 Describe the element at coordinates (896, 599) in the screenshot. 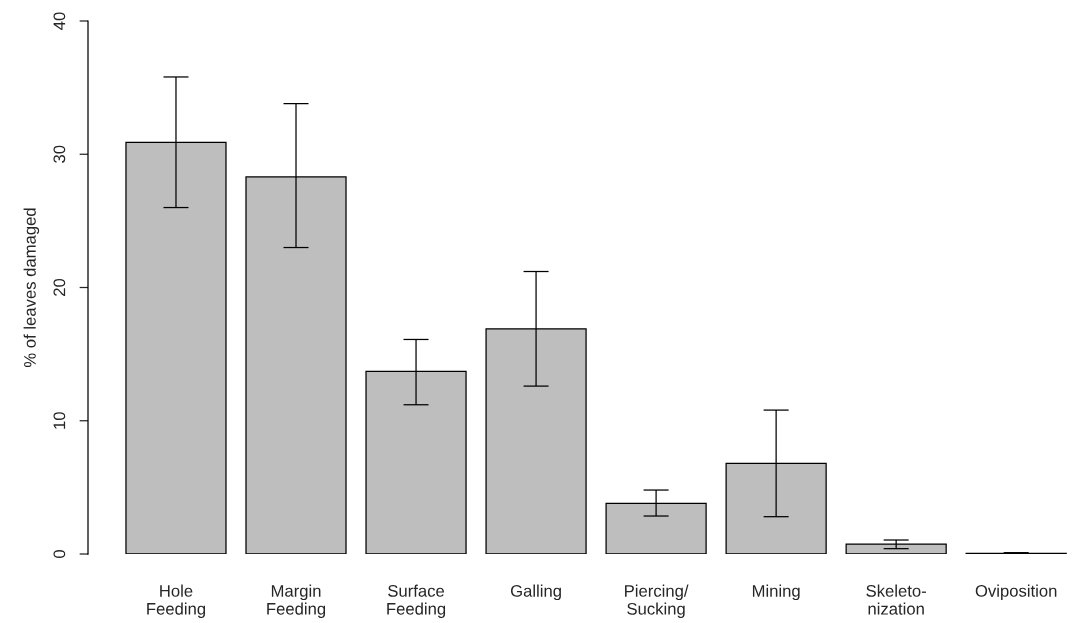

I see `x-tick-label: Skeleto- nization` at that location.